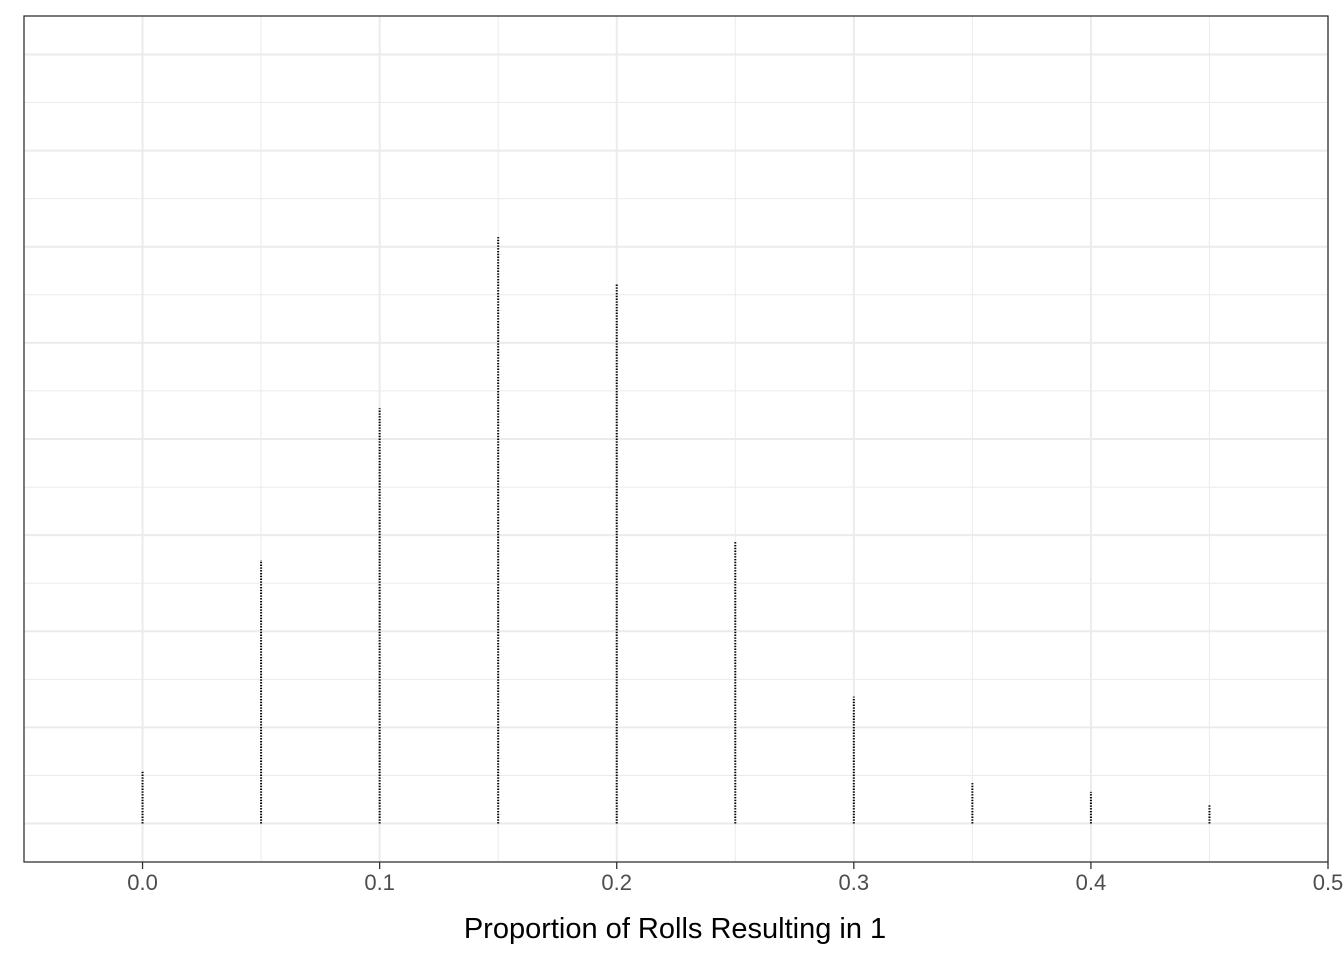  What do you see at coordinates (616, 882) in the screenshot?
I see `x-tick-label: 0.2` at bounding box center [616, 882].